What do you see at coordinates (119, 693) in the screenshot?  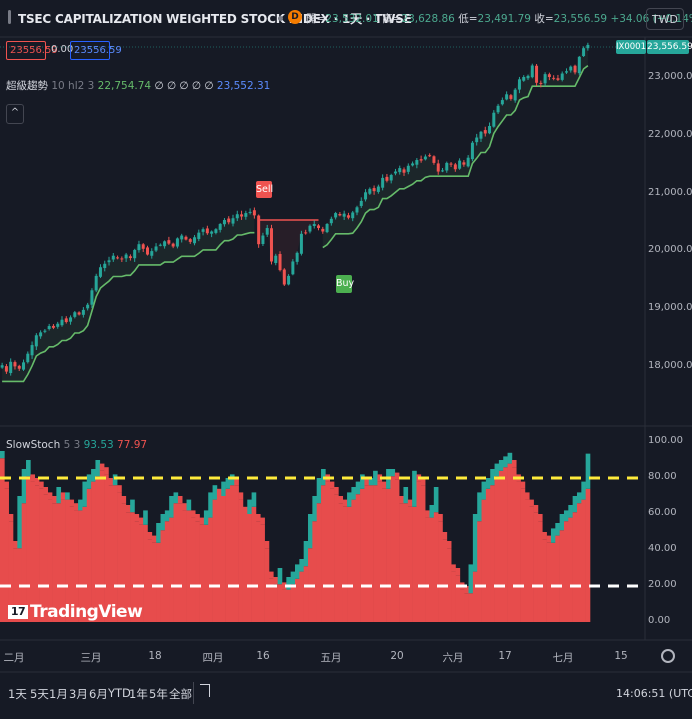 I see `timeframe-ytd: YTD` at bounding box center [119, 693].